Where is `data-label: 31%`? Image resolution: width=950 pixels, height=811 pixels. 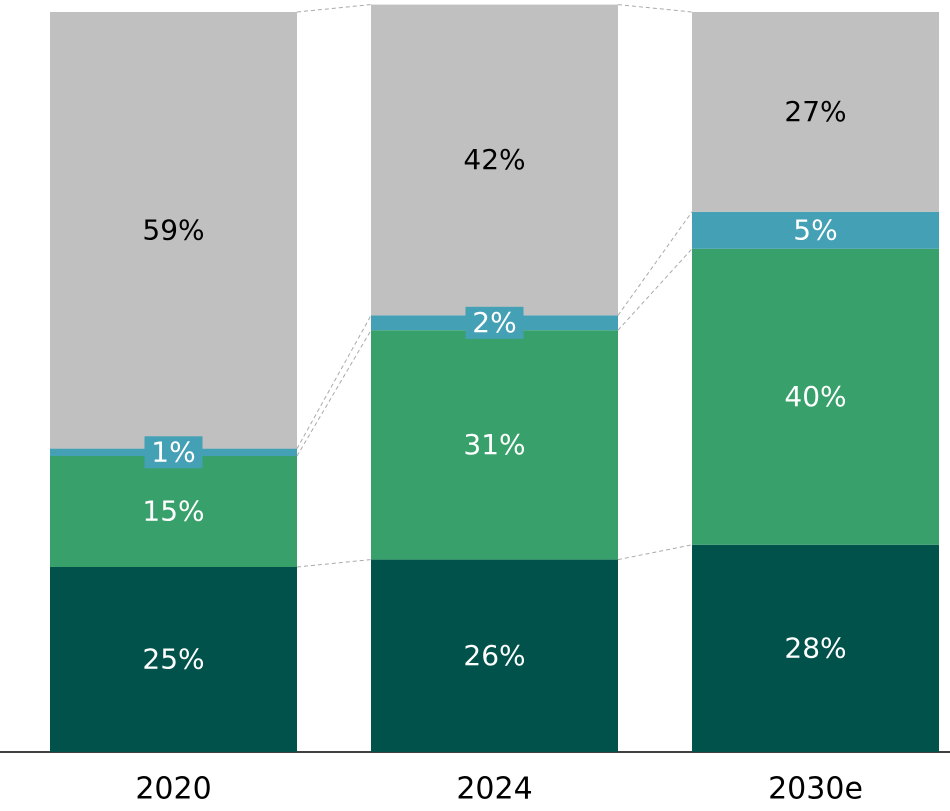 data-label: 31% is located at coordinates (494, 444).